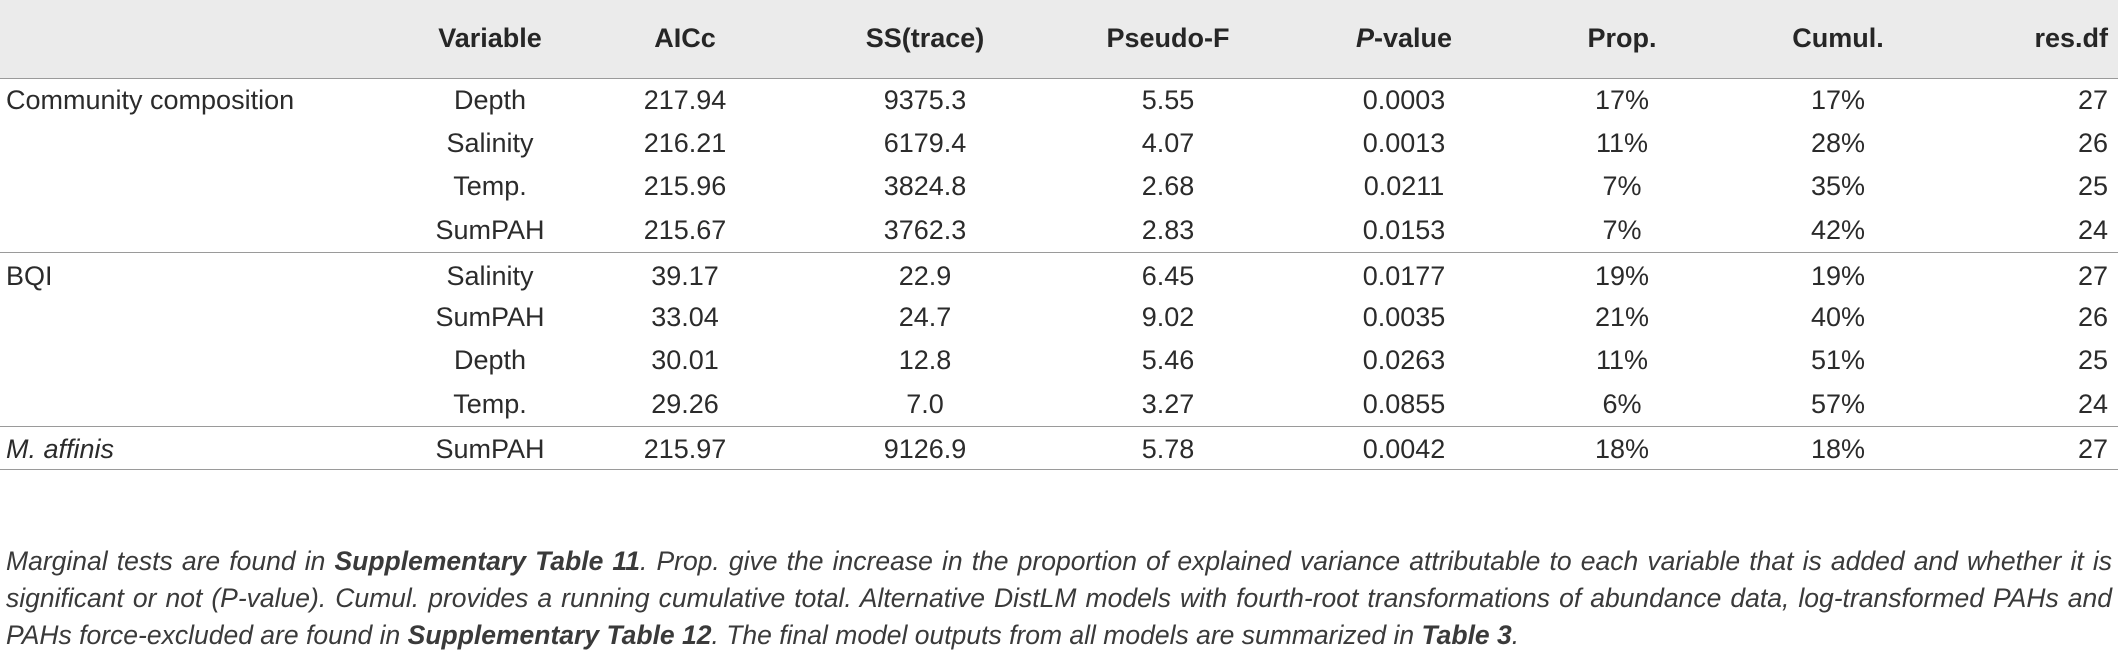 The image size is (2118, 661). I want to click on cell-aicc: 215.97, so click(685, 449).